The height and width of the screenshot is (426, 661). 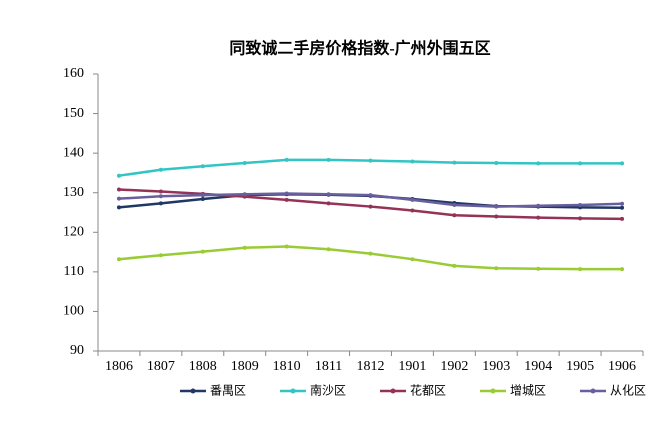 What do you see at coordinates (73, 311) in the screenshot?
I see `y-tick-label: 100` at bounding box center [73, 311].